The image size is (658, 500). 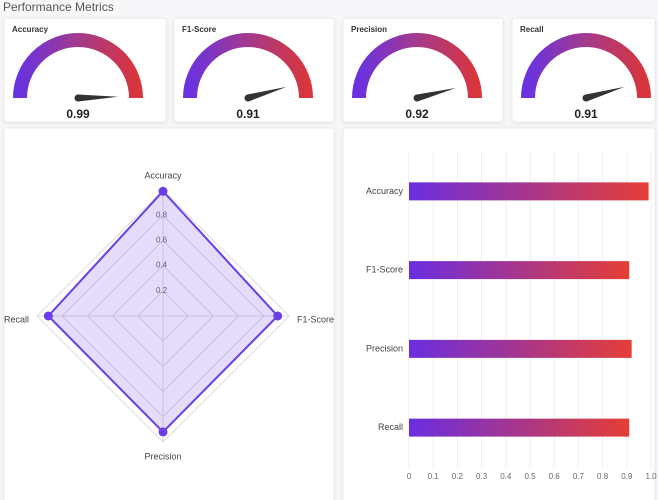 What do you see at coordinates (384, 270) in the screenshot?
I see `y-tick-label: F1-Score` at bounding box center [384, 270].